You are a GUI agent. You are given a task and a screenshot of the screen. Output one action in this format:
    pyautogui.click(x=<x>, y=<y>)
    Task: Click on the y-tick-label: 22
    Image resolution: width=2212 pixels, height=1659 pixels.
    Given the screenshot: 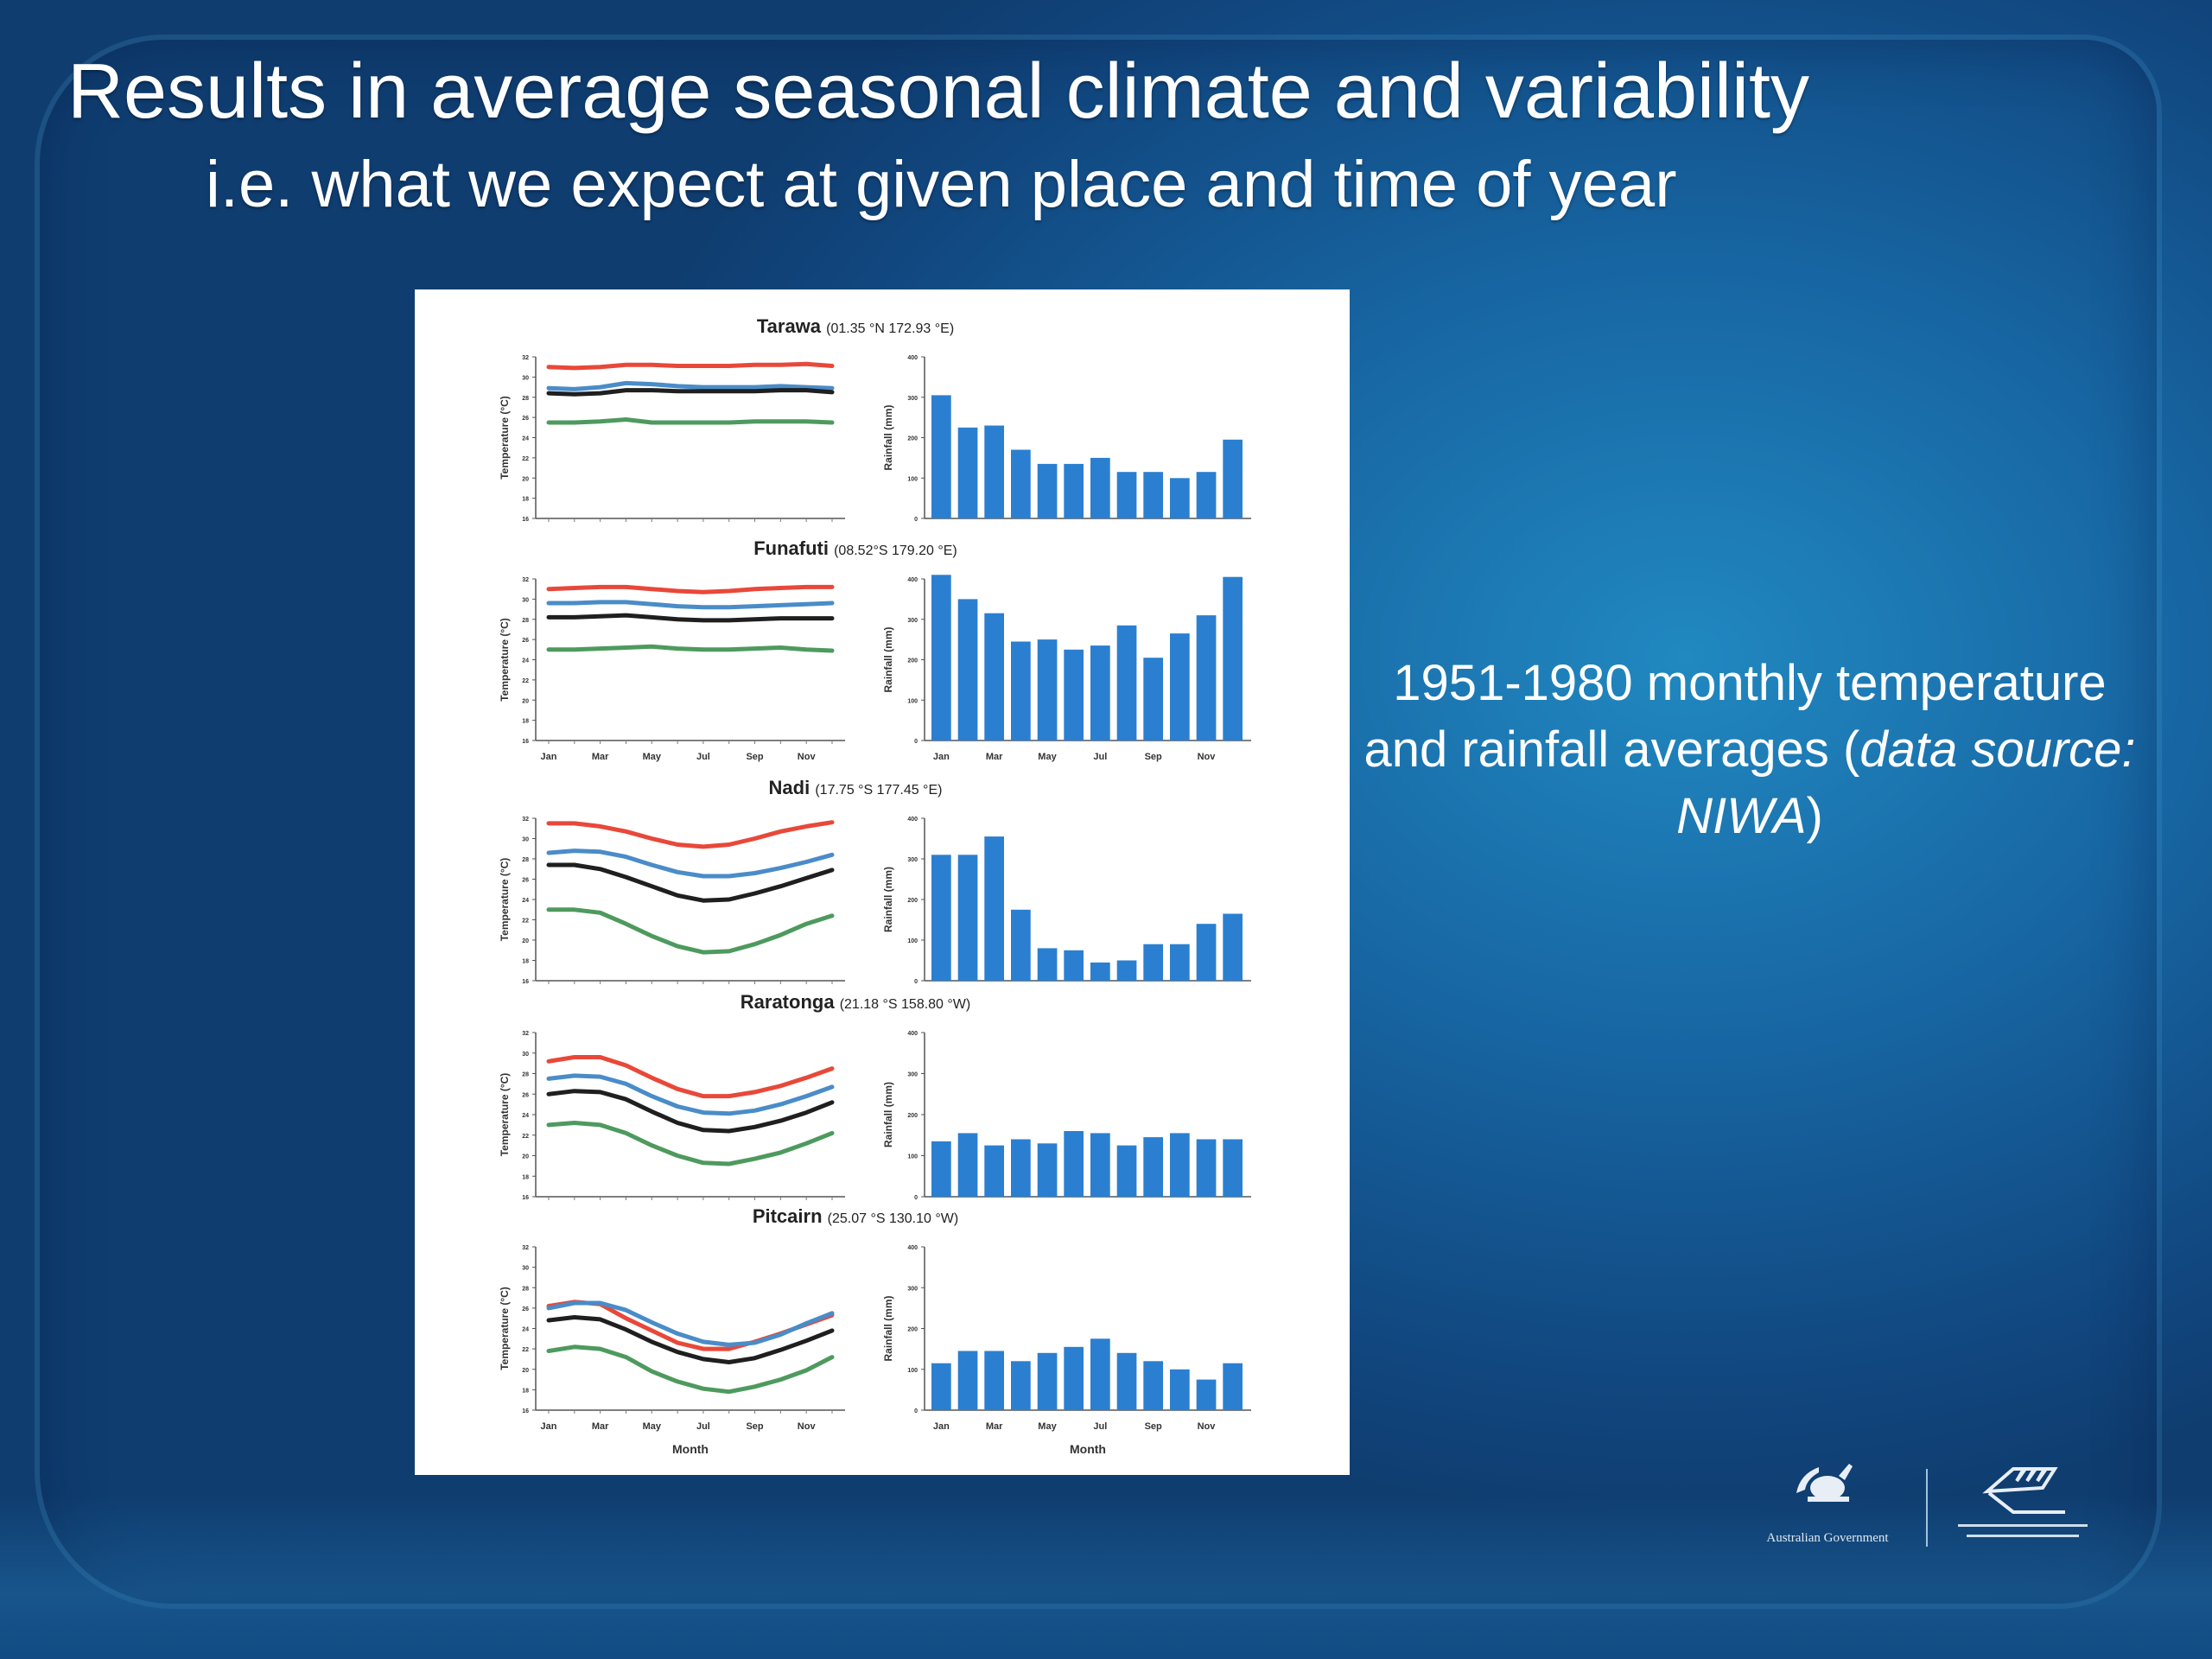 What is the action you would take?
    pyautogui.click(x=525, y=681)
    